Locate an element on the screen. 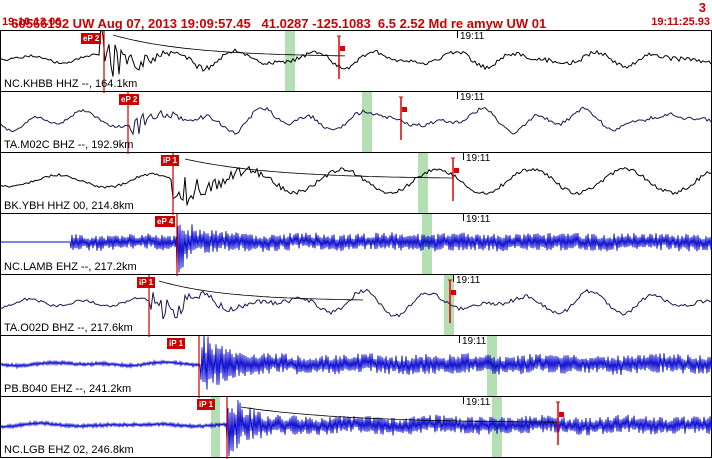 The width and height of the screenshot is (712, 459). trace-row: iP 1 19:11 NC.LGB EHZ 02, 246.8km is located at coordinates (356, 427).